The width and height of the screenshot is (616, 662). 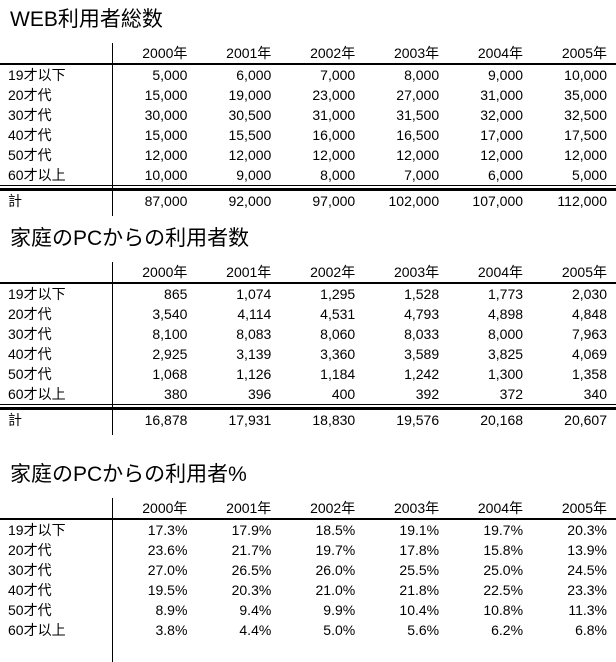 I want to click on total-row: 計 87,000 92,000 97,000 102,000 107,000 112,000, so click(x=308, y=200).